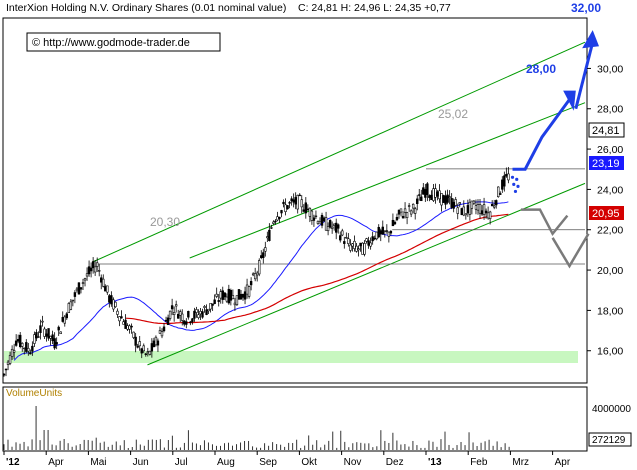  What do you see at coordinates (256, 428) in the screenshot?
I see `volume-bars` at bounding box center [256, 428].